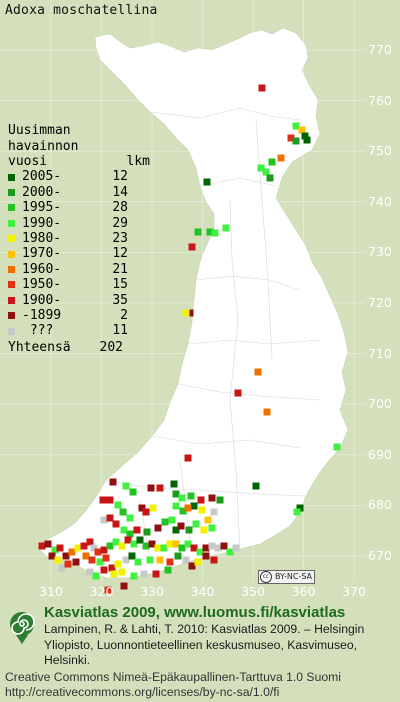  What do you see at coordinates (43, 146) in the screenshot?
I see `legend-header-line2: havainnon` at bounding box center [43, 146].